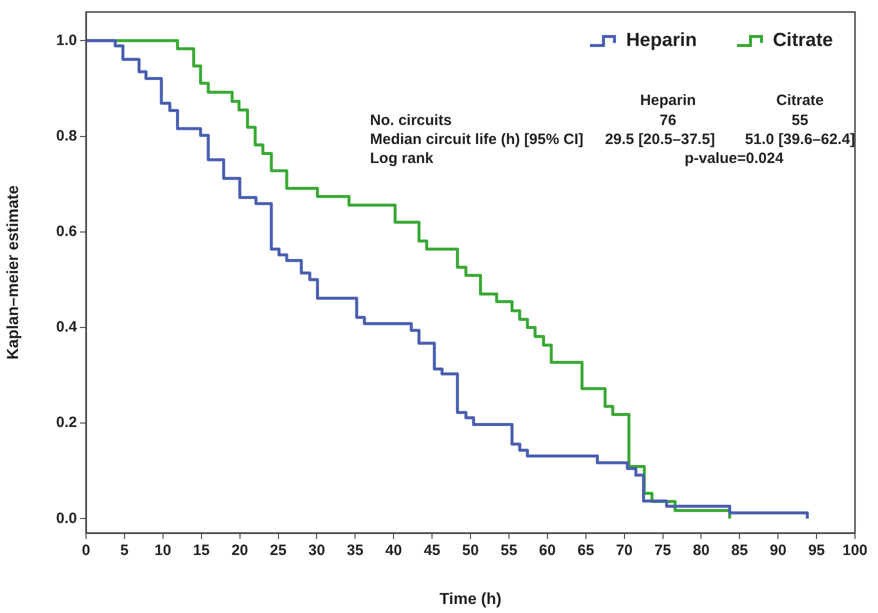 The image size is (878, 613). I want to click on x-tick-label: 80, so click(701, 551).